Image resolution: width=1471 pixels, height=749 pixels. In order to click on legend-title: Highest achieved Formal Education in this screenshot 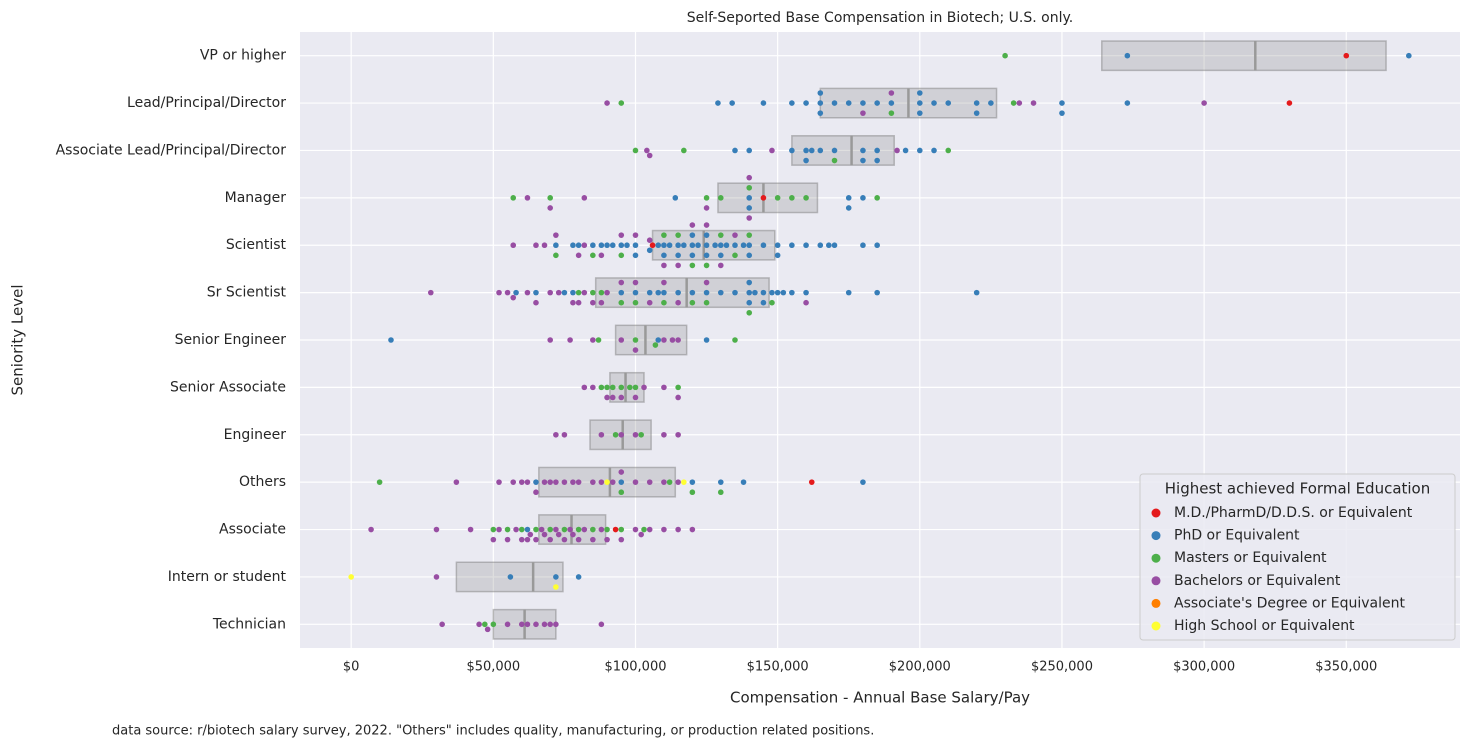, I will do `click(1298, 489)`.